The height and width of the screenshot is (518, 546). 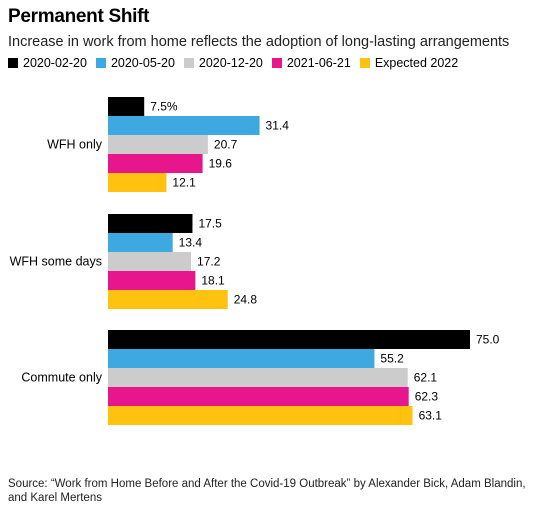 I want to click on legend-item: 2020-02-20, so click(x=47, y=63).